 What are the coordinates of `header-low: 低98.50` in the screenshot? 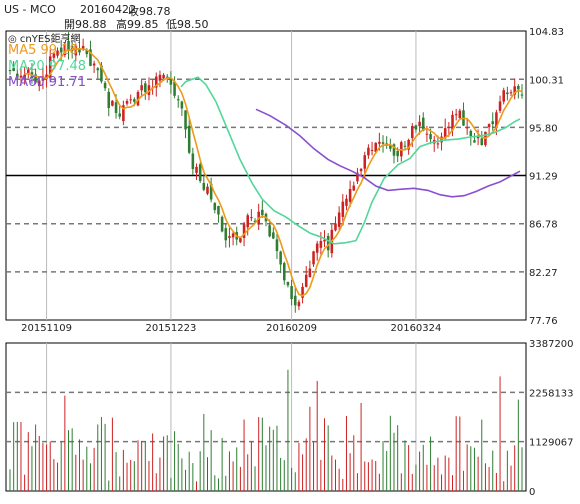 It's located at (187, 24).